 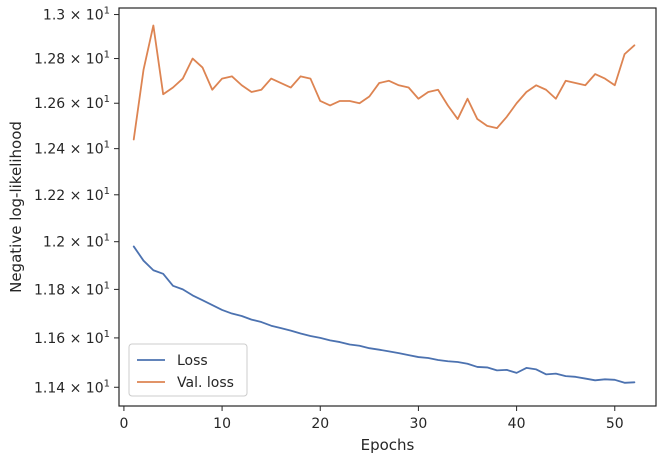 What do you see at coordinates (72, 338) in the screenshot?
I see `y-tick-label: 1.16 × 10¹` at bounding box center [72, 338].